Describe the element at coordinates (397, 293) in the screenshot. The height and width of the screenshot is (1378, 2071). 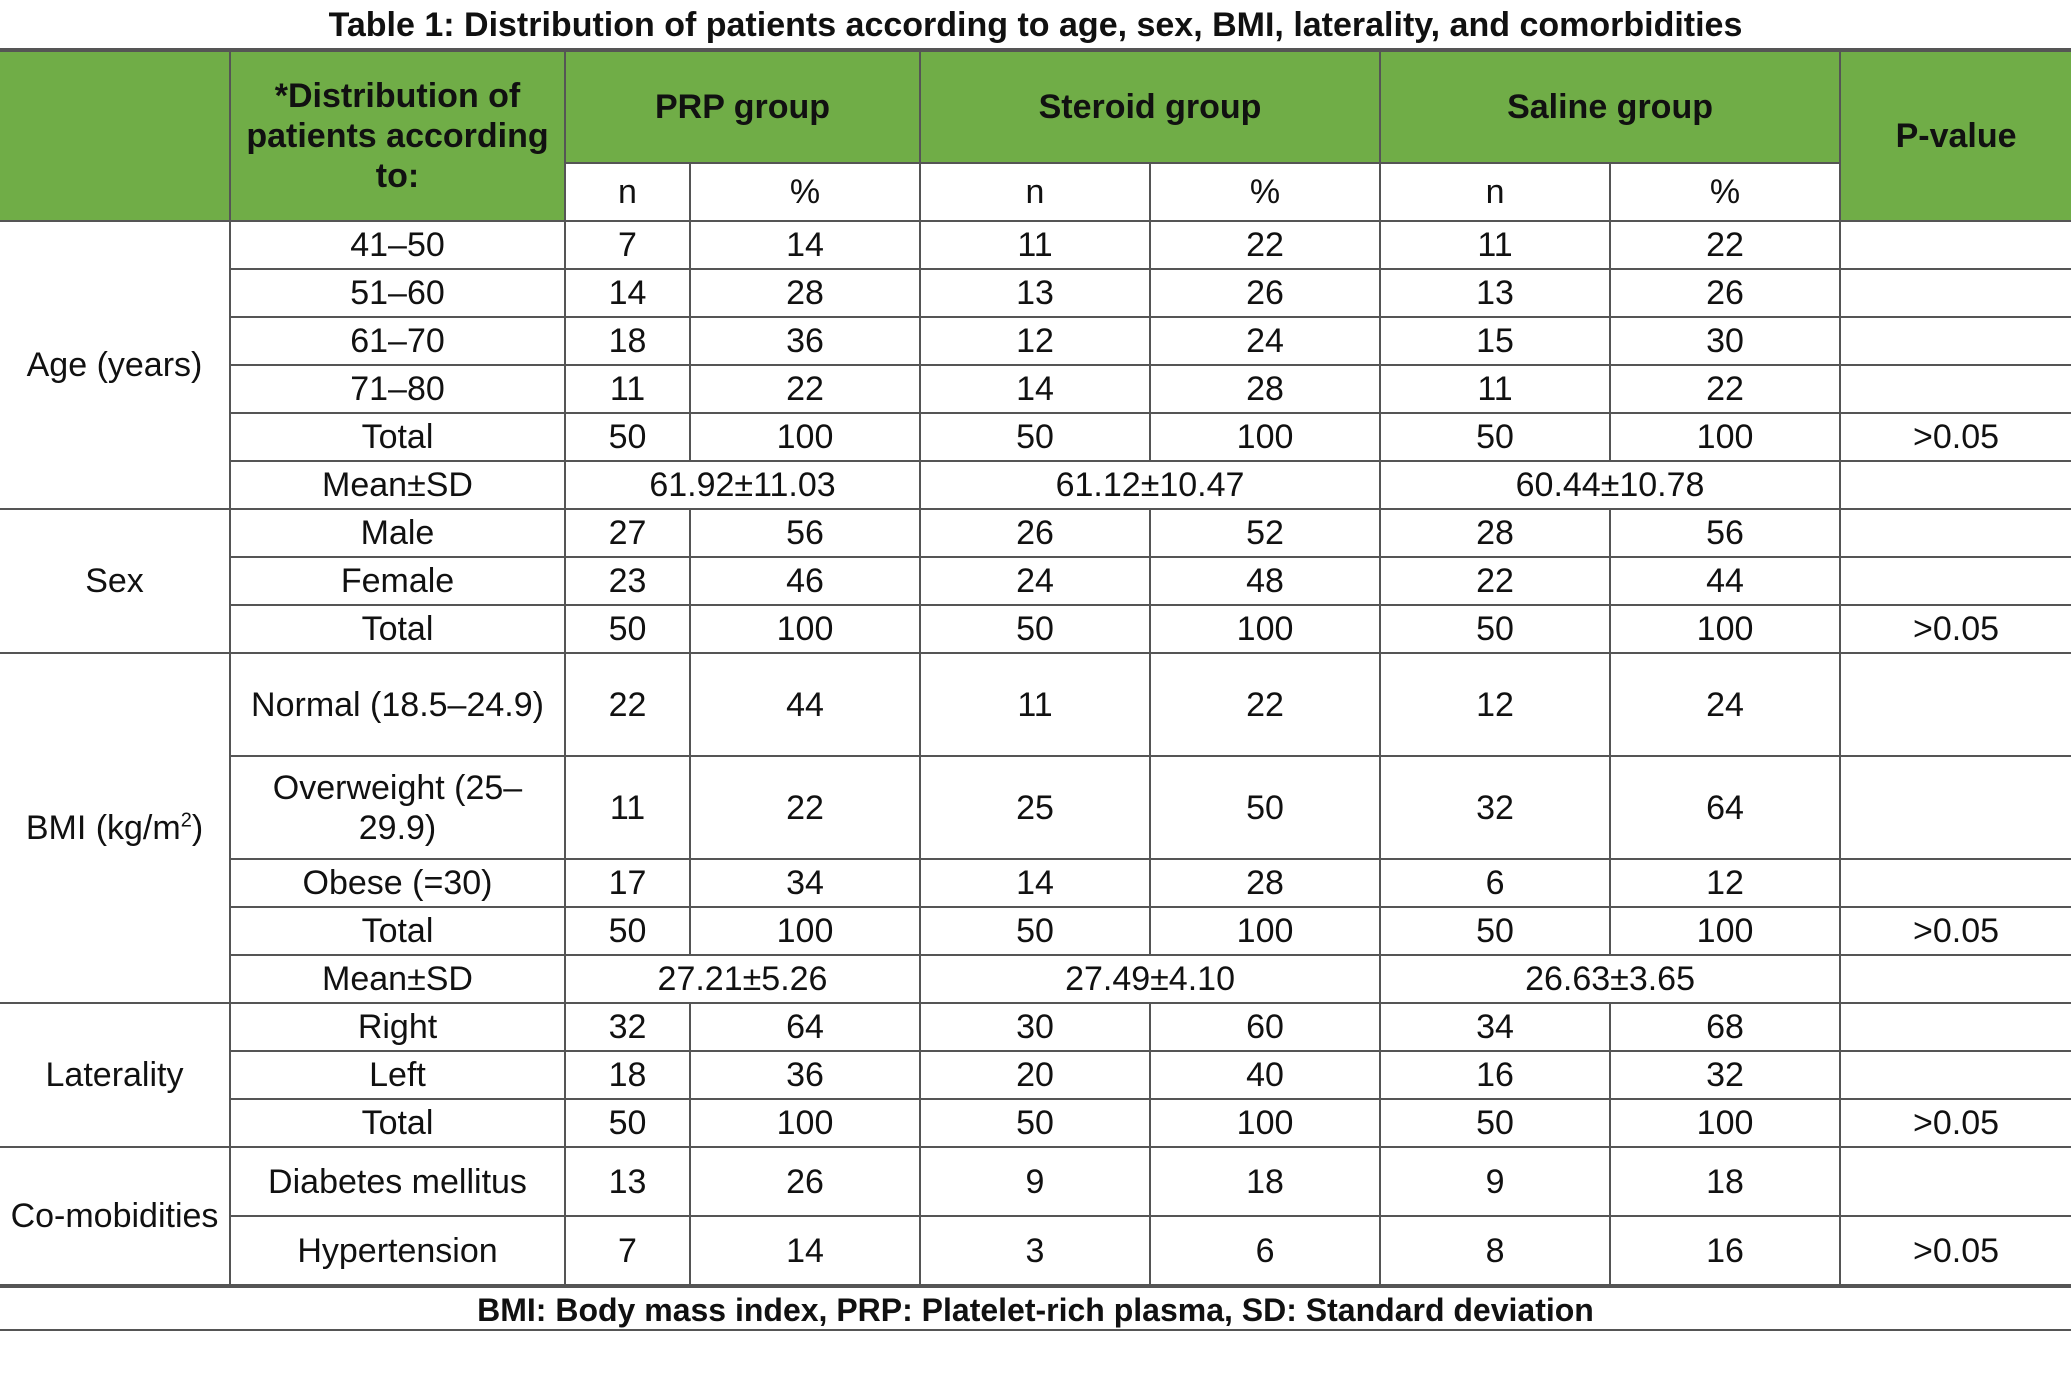
I see `row-label: 51–60` at that location.